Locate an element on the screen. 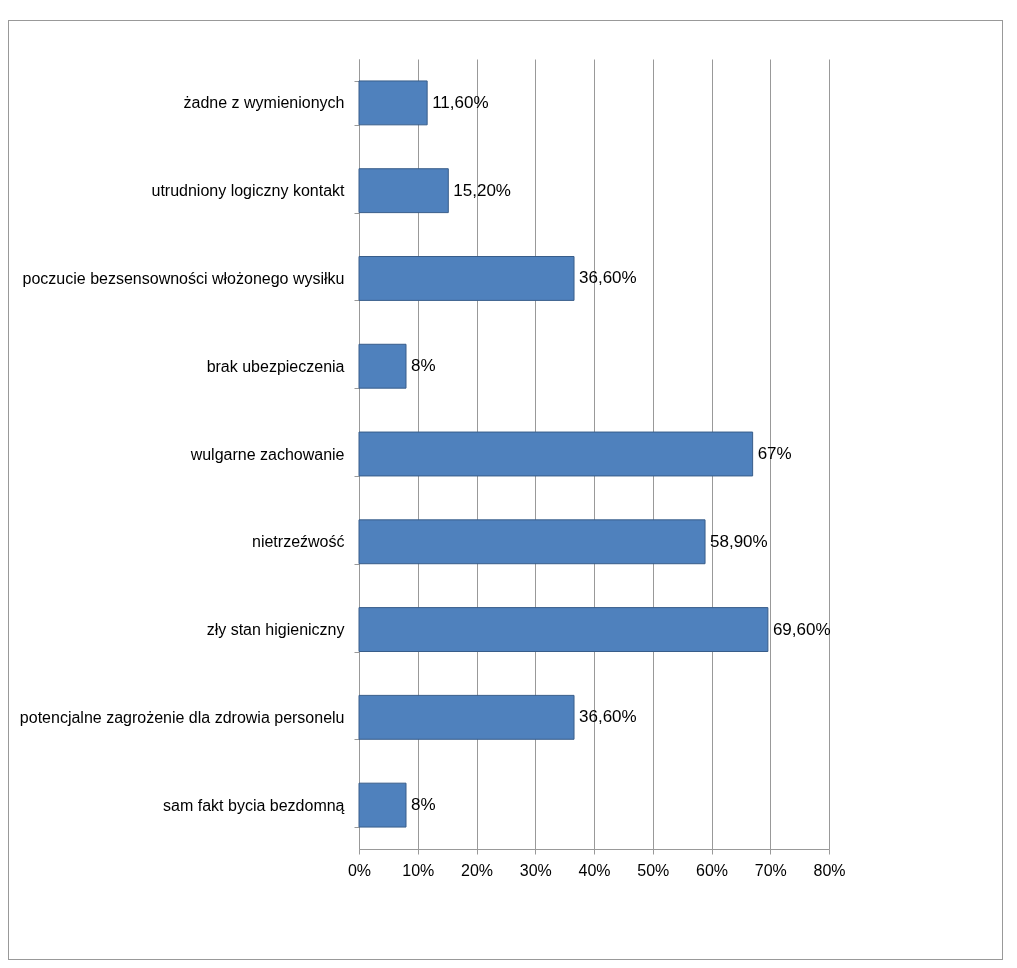 Image resolution: width=1017 pixels, height=968 pixels. data-label: 69,60% is located at coordinates (801, 629).